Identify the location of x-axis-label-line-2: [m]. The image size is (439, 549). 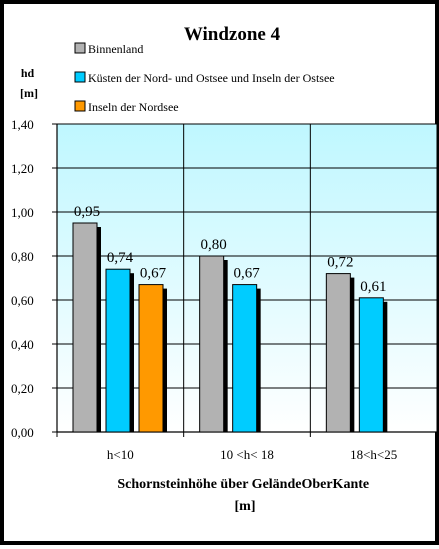
(245, 506).